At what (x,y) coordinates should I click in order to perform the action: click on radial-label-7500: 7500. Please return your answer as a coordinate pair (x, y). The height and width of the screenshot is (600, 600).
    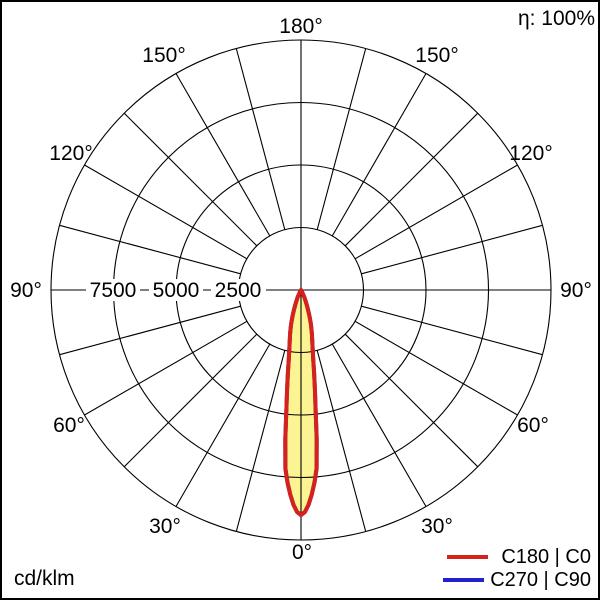
    Looking at the image, I should click on (113, 290).